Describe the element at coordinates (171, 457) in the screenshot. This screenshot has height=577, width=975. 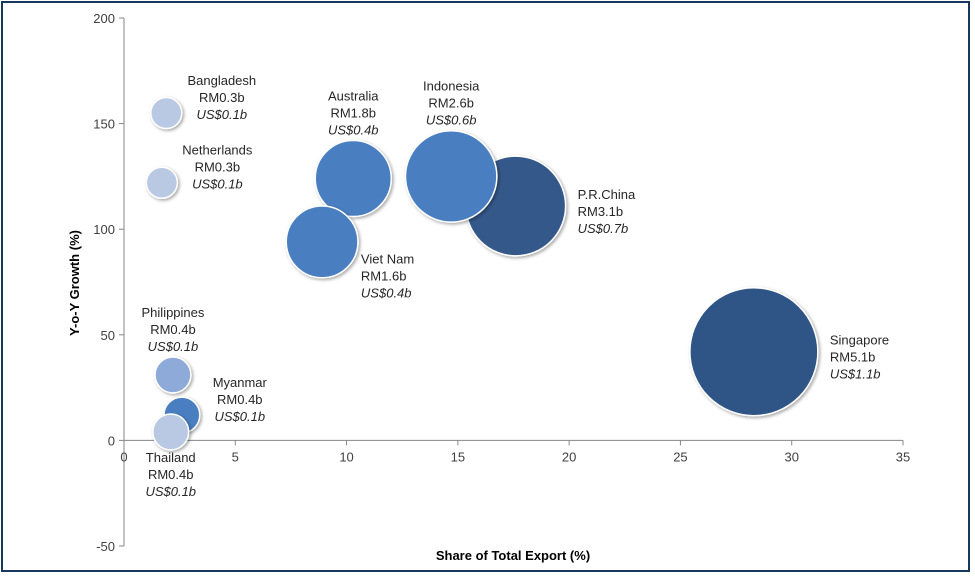
I see `label-country: Thailand` at that location.